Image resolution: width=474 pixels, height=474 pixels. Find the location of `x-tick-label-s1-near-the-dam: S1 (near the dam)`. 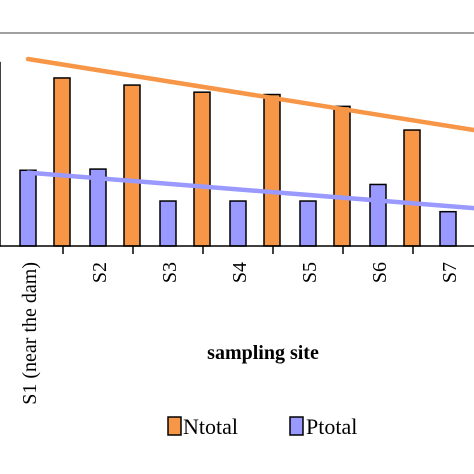

x-tick-label-s1-near-the-dam: S1 (near the dam) is located at coordinates (30, 333).